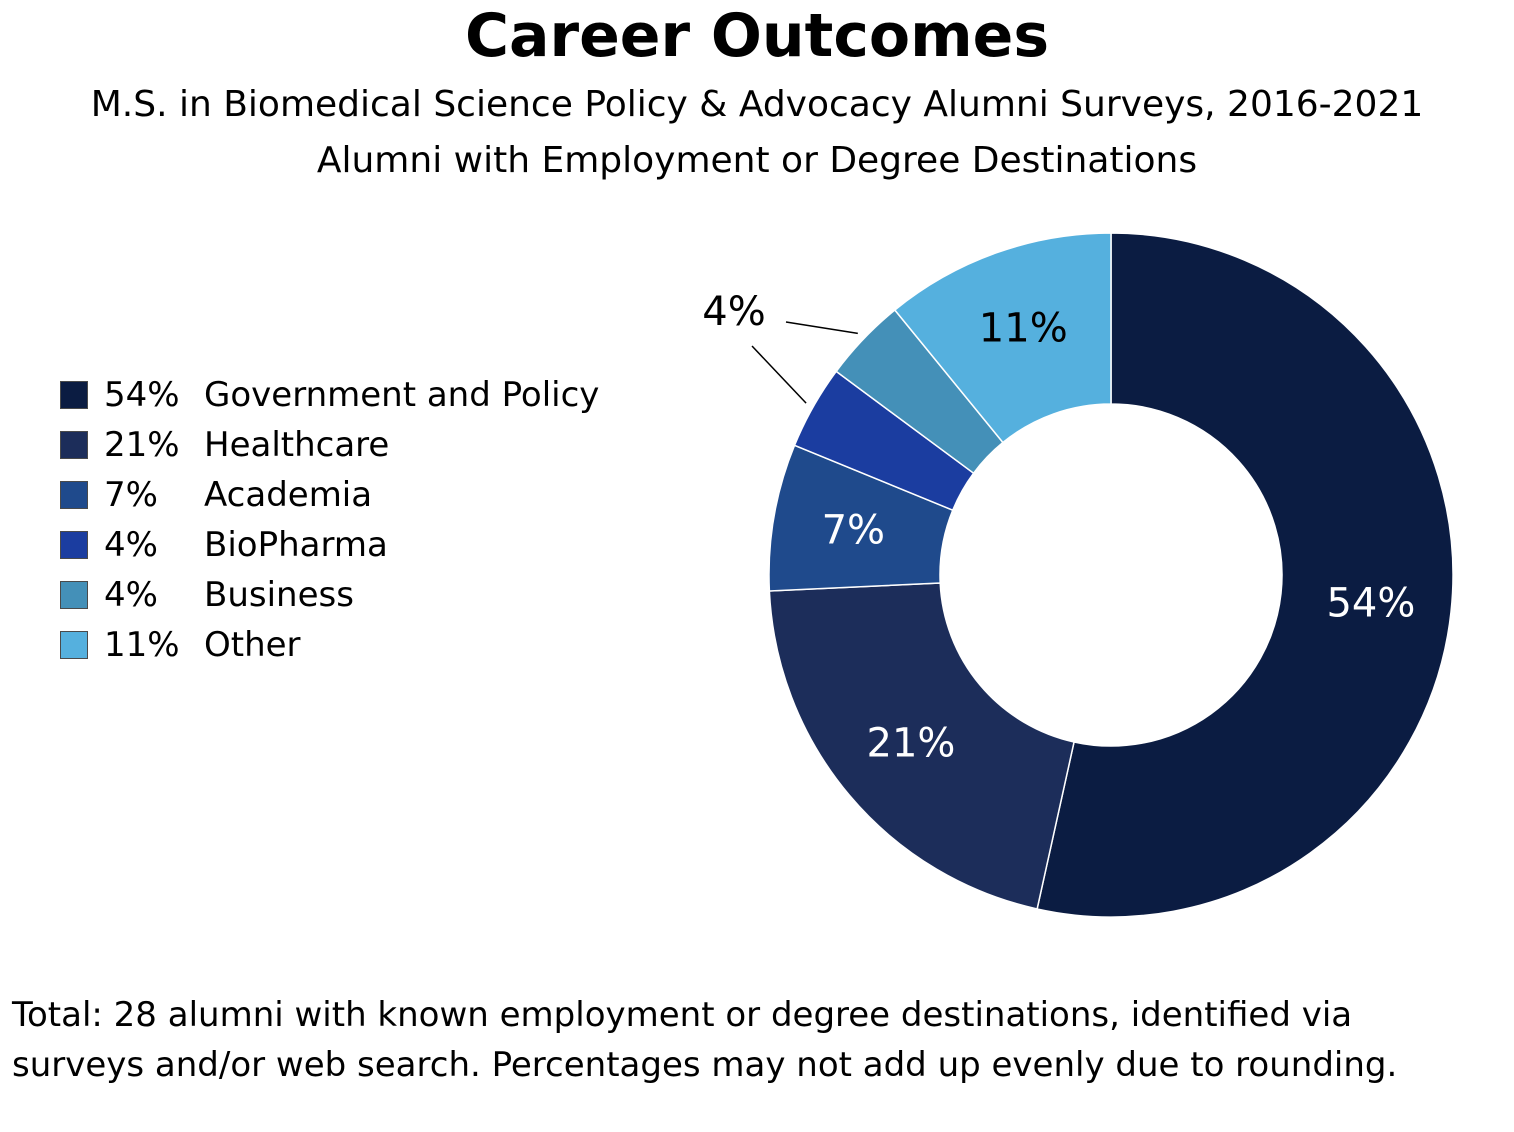 The width and height of the screenshot is (1514, 1132). I want to click on legend-item-biopharma: 4% BioPharma, so click(329, 545).